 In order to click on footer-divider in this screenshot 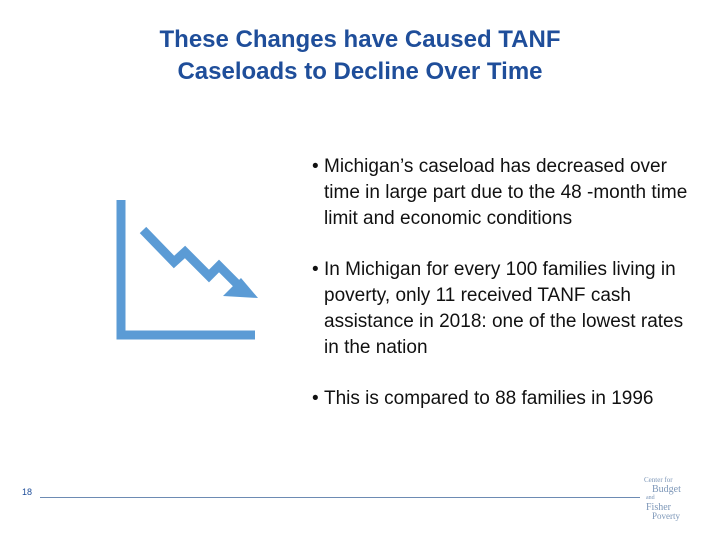, I will do `click(340, 497)`.